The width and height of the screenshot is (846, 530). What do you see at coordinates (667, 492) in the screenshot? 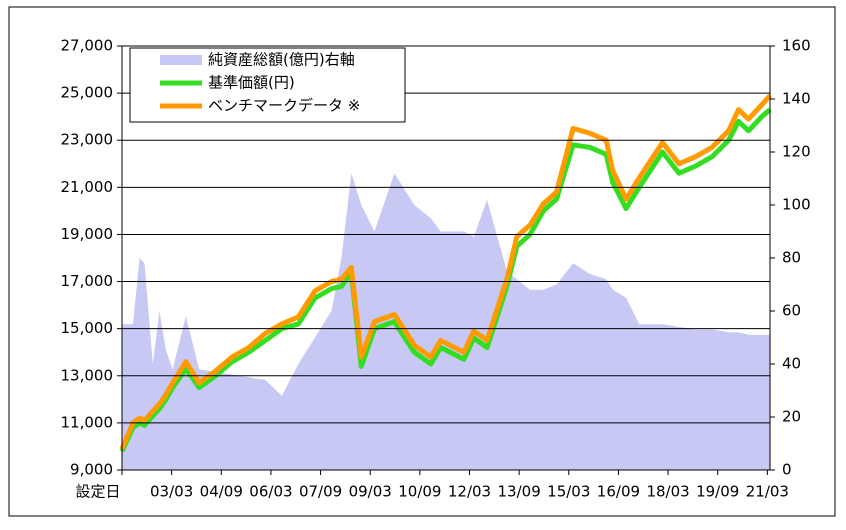
I see `x-tick-label: 18/03` at bounding box center [667, 492].